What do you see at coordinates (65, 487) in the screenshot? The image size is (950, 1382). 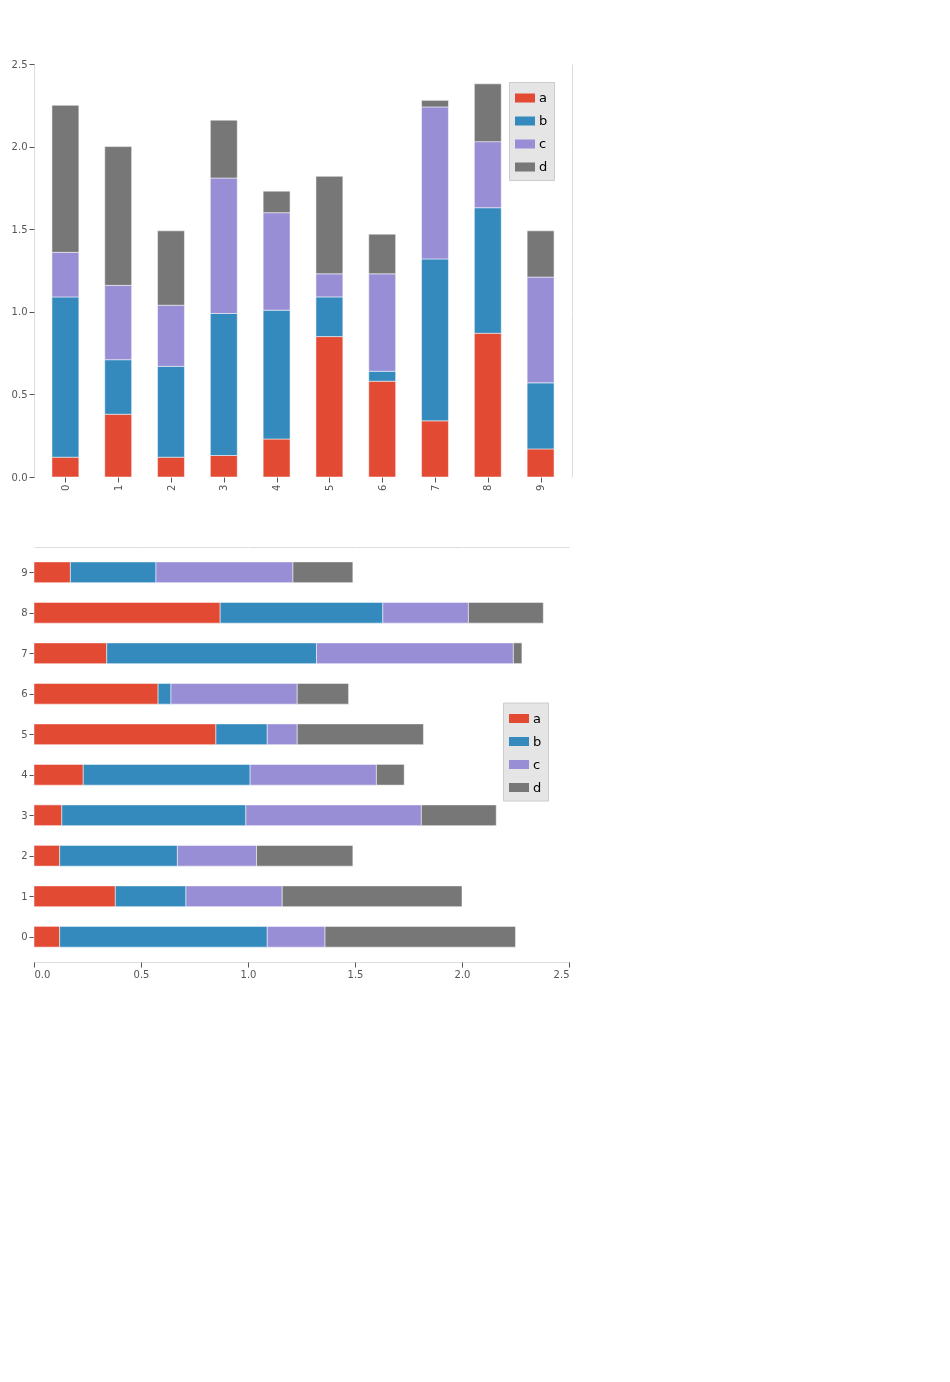 I see `x-tick-label: 0` at bounding box center [65, 487].